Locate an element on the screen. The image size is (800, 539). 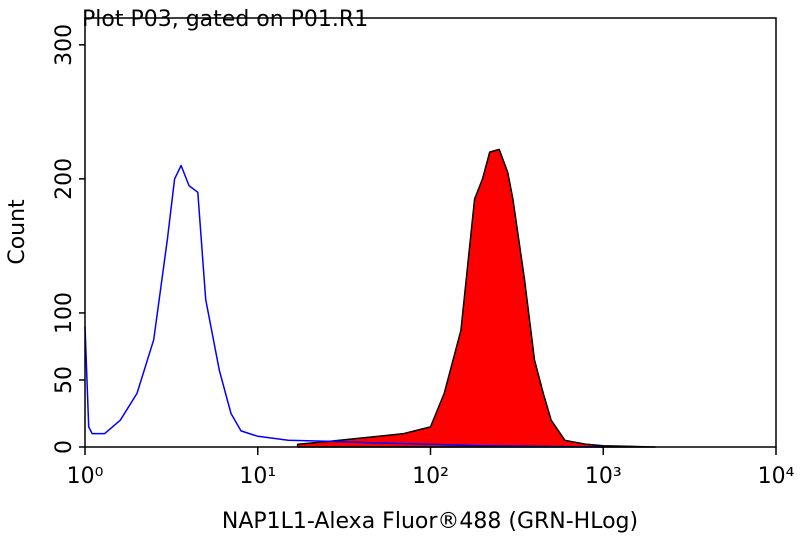
y-tick-label: 0 is located at coordinates (64, 447).